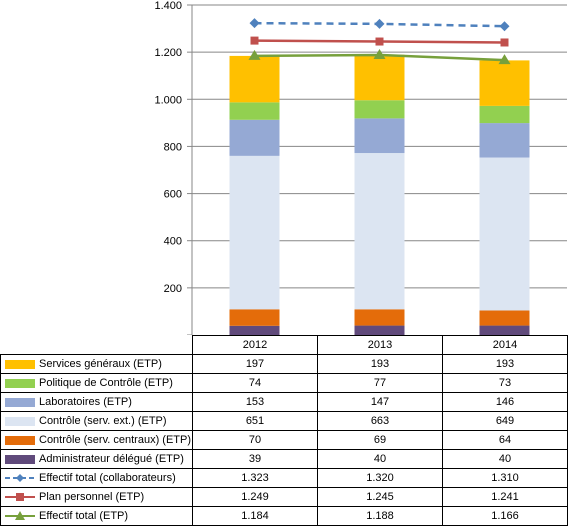 The height and width of the screenshot is (527, 568). Describe the element at coordinates (173, 147) in the screenshot. I see `y-tick-label: 800` at that location.